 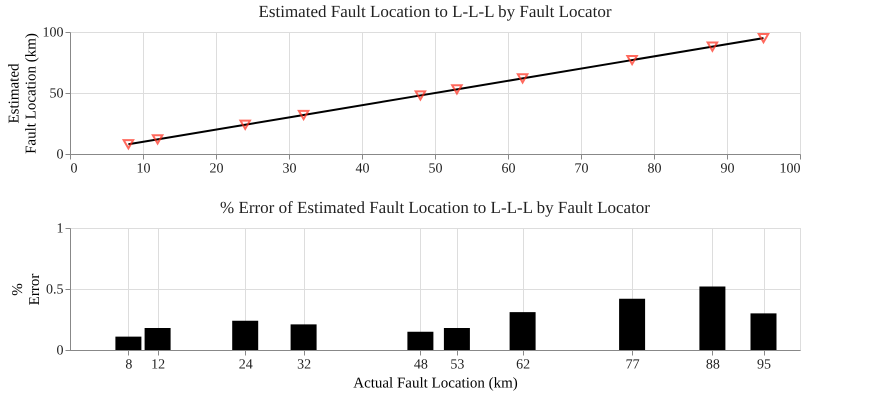 I want to click on x-tick-label: 95, so click(x=764, y=365).